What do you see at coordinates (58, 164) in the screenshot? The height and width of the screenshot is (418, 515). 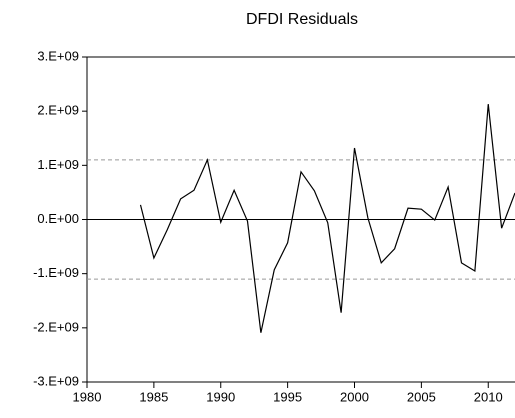 I see `y-tick-label: 1.E+09` at bounding box center [58, 164].